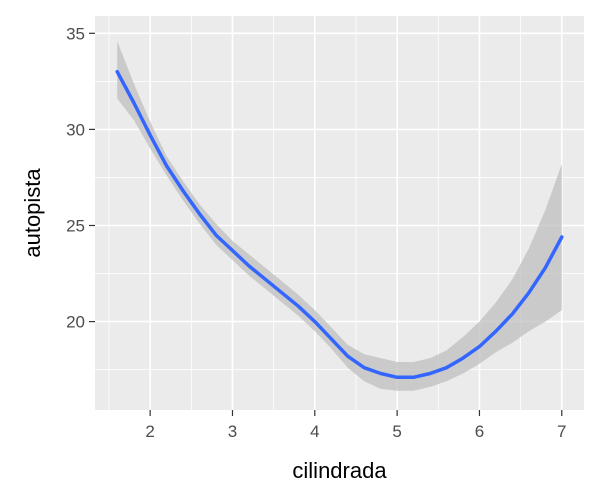 The width and height of the screenshot is (600, 500). What do you see at coordinates (396, 431) in the screenshot?
I see `x-tick-label: 5` at bounding box center [396, 431].